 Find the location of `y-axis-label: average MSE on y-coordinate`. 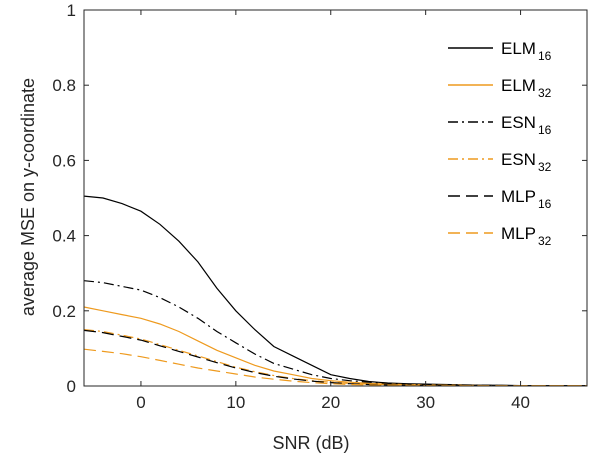

y-axis-label: average MSE on y-coordinate is located at coordinates (28, 197).